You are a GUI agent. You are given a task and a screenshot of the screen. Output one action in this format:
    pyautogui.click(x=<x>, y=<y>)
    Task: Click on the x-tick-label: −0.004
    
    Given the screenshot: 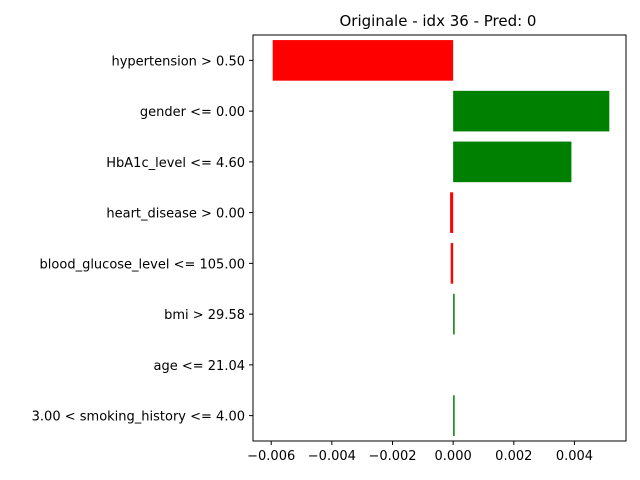 What is the action you would take?
    pyautogui.click(x=332, y=456)
    